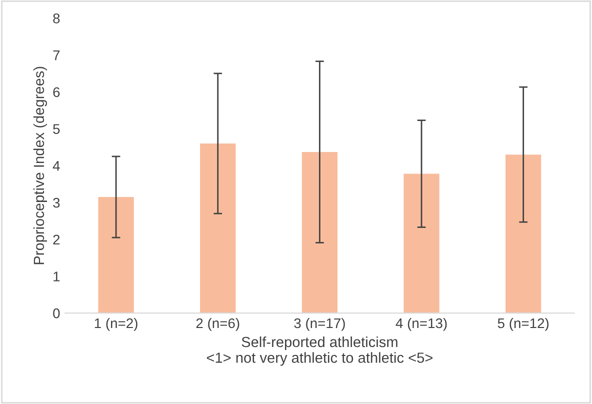  What do you see at coordinates (56, 203) in the screenshot?
I see `y-tick-label: 3` at bounding box center [56, 203].